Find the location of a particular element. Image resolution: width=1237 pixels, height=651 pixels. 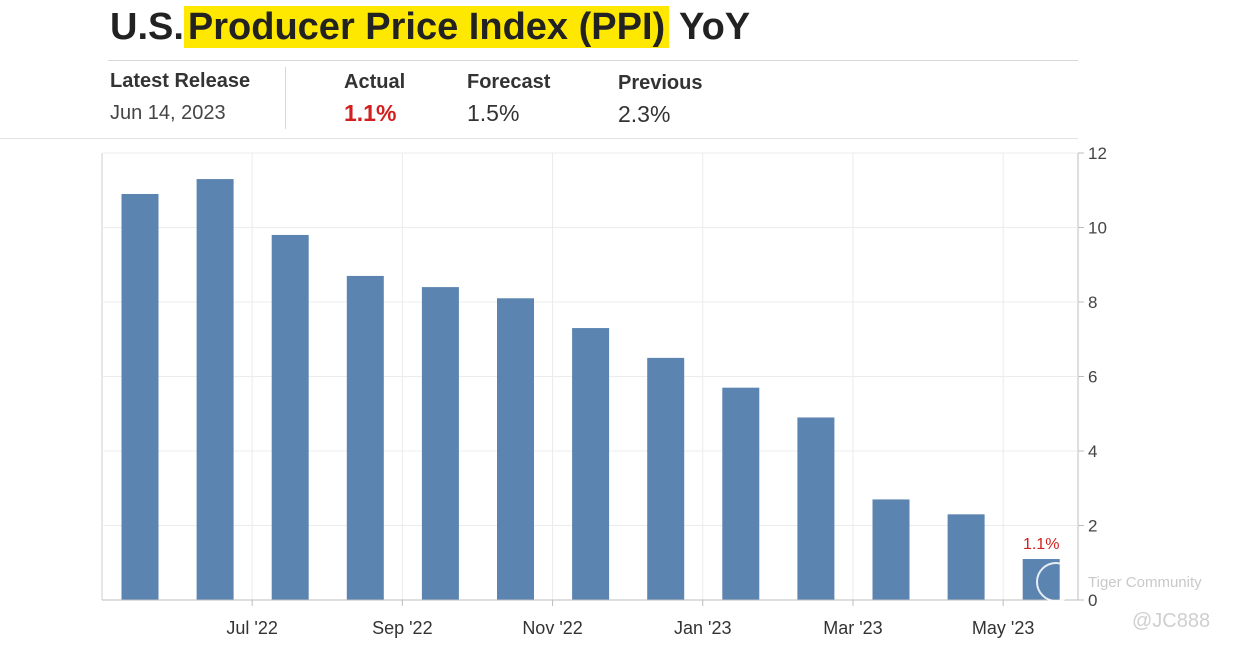

x-tick-label-3: Sep '22 is located at coordinates (402, 628).